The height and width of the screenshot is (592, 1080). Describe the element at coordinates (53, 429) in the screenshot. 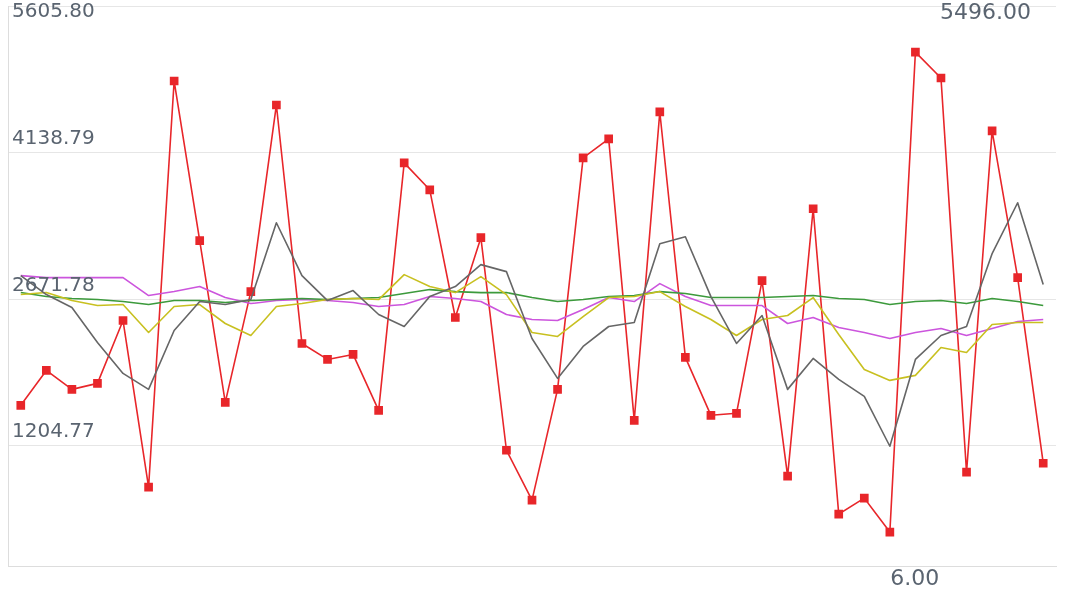

I see `y-tick-label: 1204.77` at that location.